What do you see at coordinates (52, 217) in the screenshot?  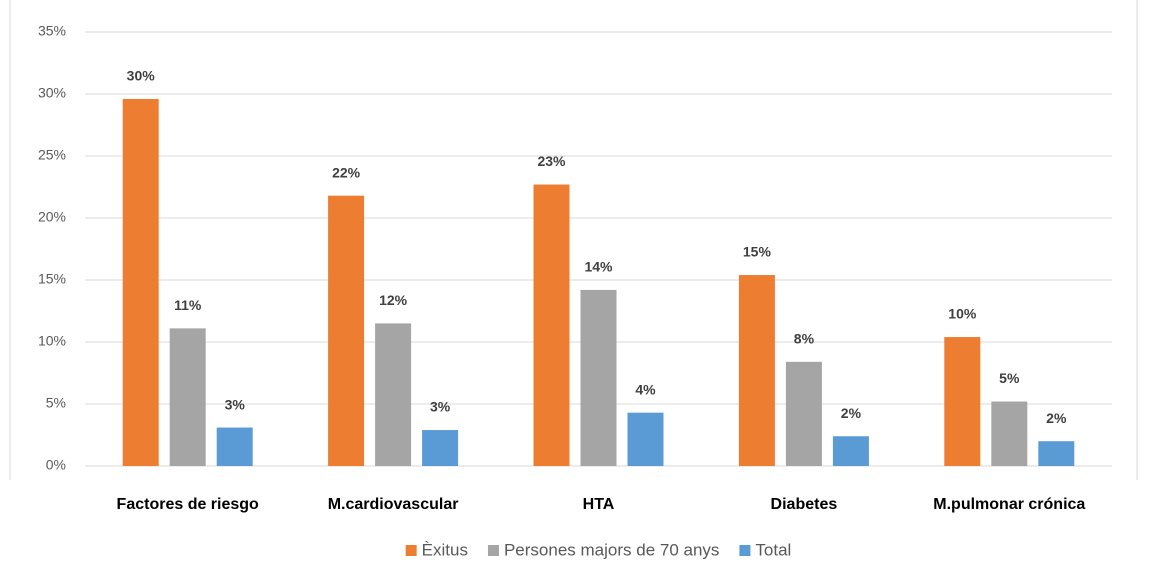 I see `y-tick-label: 20%` at bounding box center [52, 217].